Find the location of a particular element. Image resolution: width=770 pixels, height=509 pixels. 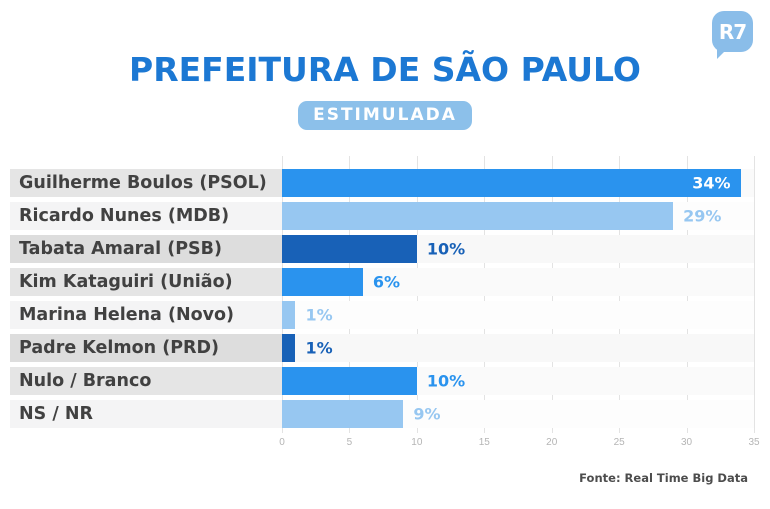

chart-row: Ricardo Nunes (MDB) 29% is located at coordinates (382, 216).